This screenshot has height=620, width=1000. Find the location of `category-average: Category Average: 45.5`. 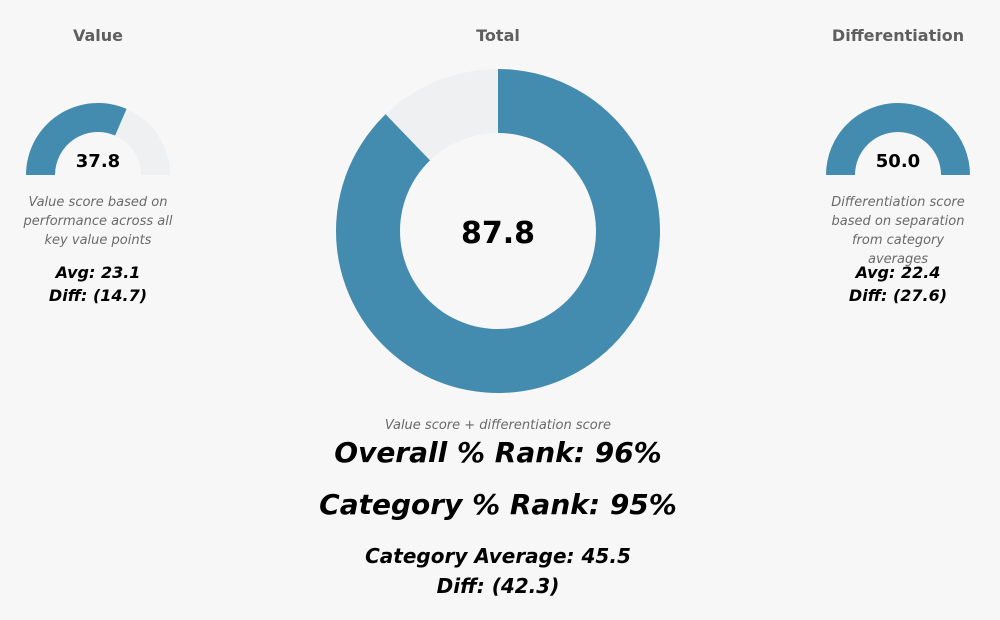

category-average: Category Average: 45.5 is located at coordinates (498, 556).